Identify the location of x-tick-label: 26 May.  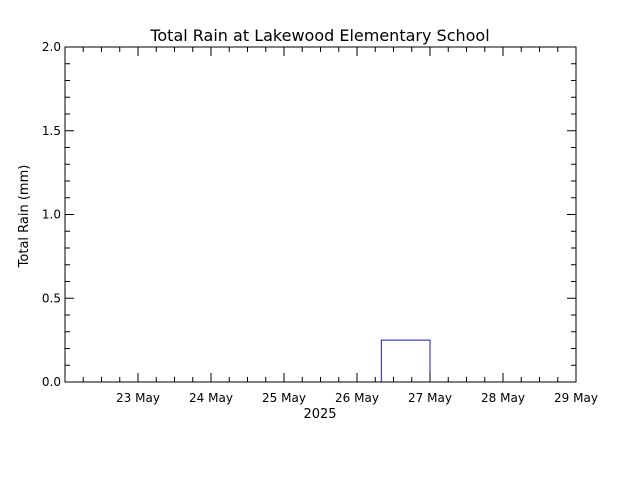
(357, 398).